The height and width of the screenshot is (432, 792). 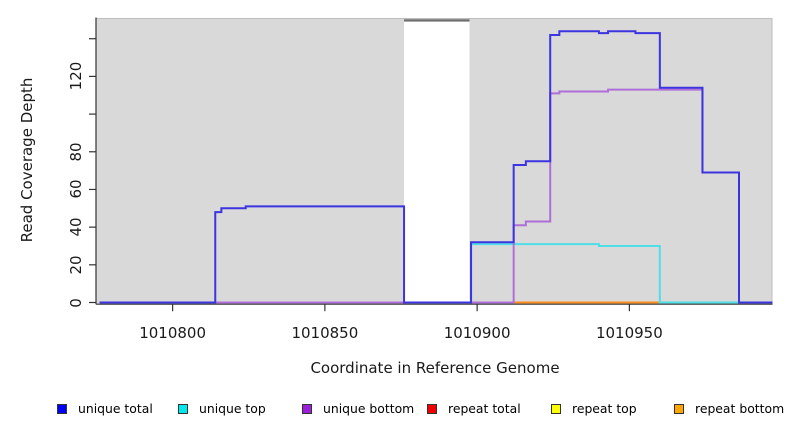 I want to click on legend-label: repeat top, so click(x=604, y=408).